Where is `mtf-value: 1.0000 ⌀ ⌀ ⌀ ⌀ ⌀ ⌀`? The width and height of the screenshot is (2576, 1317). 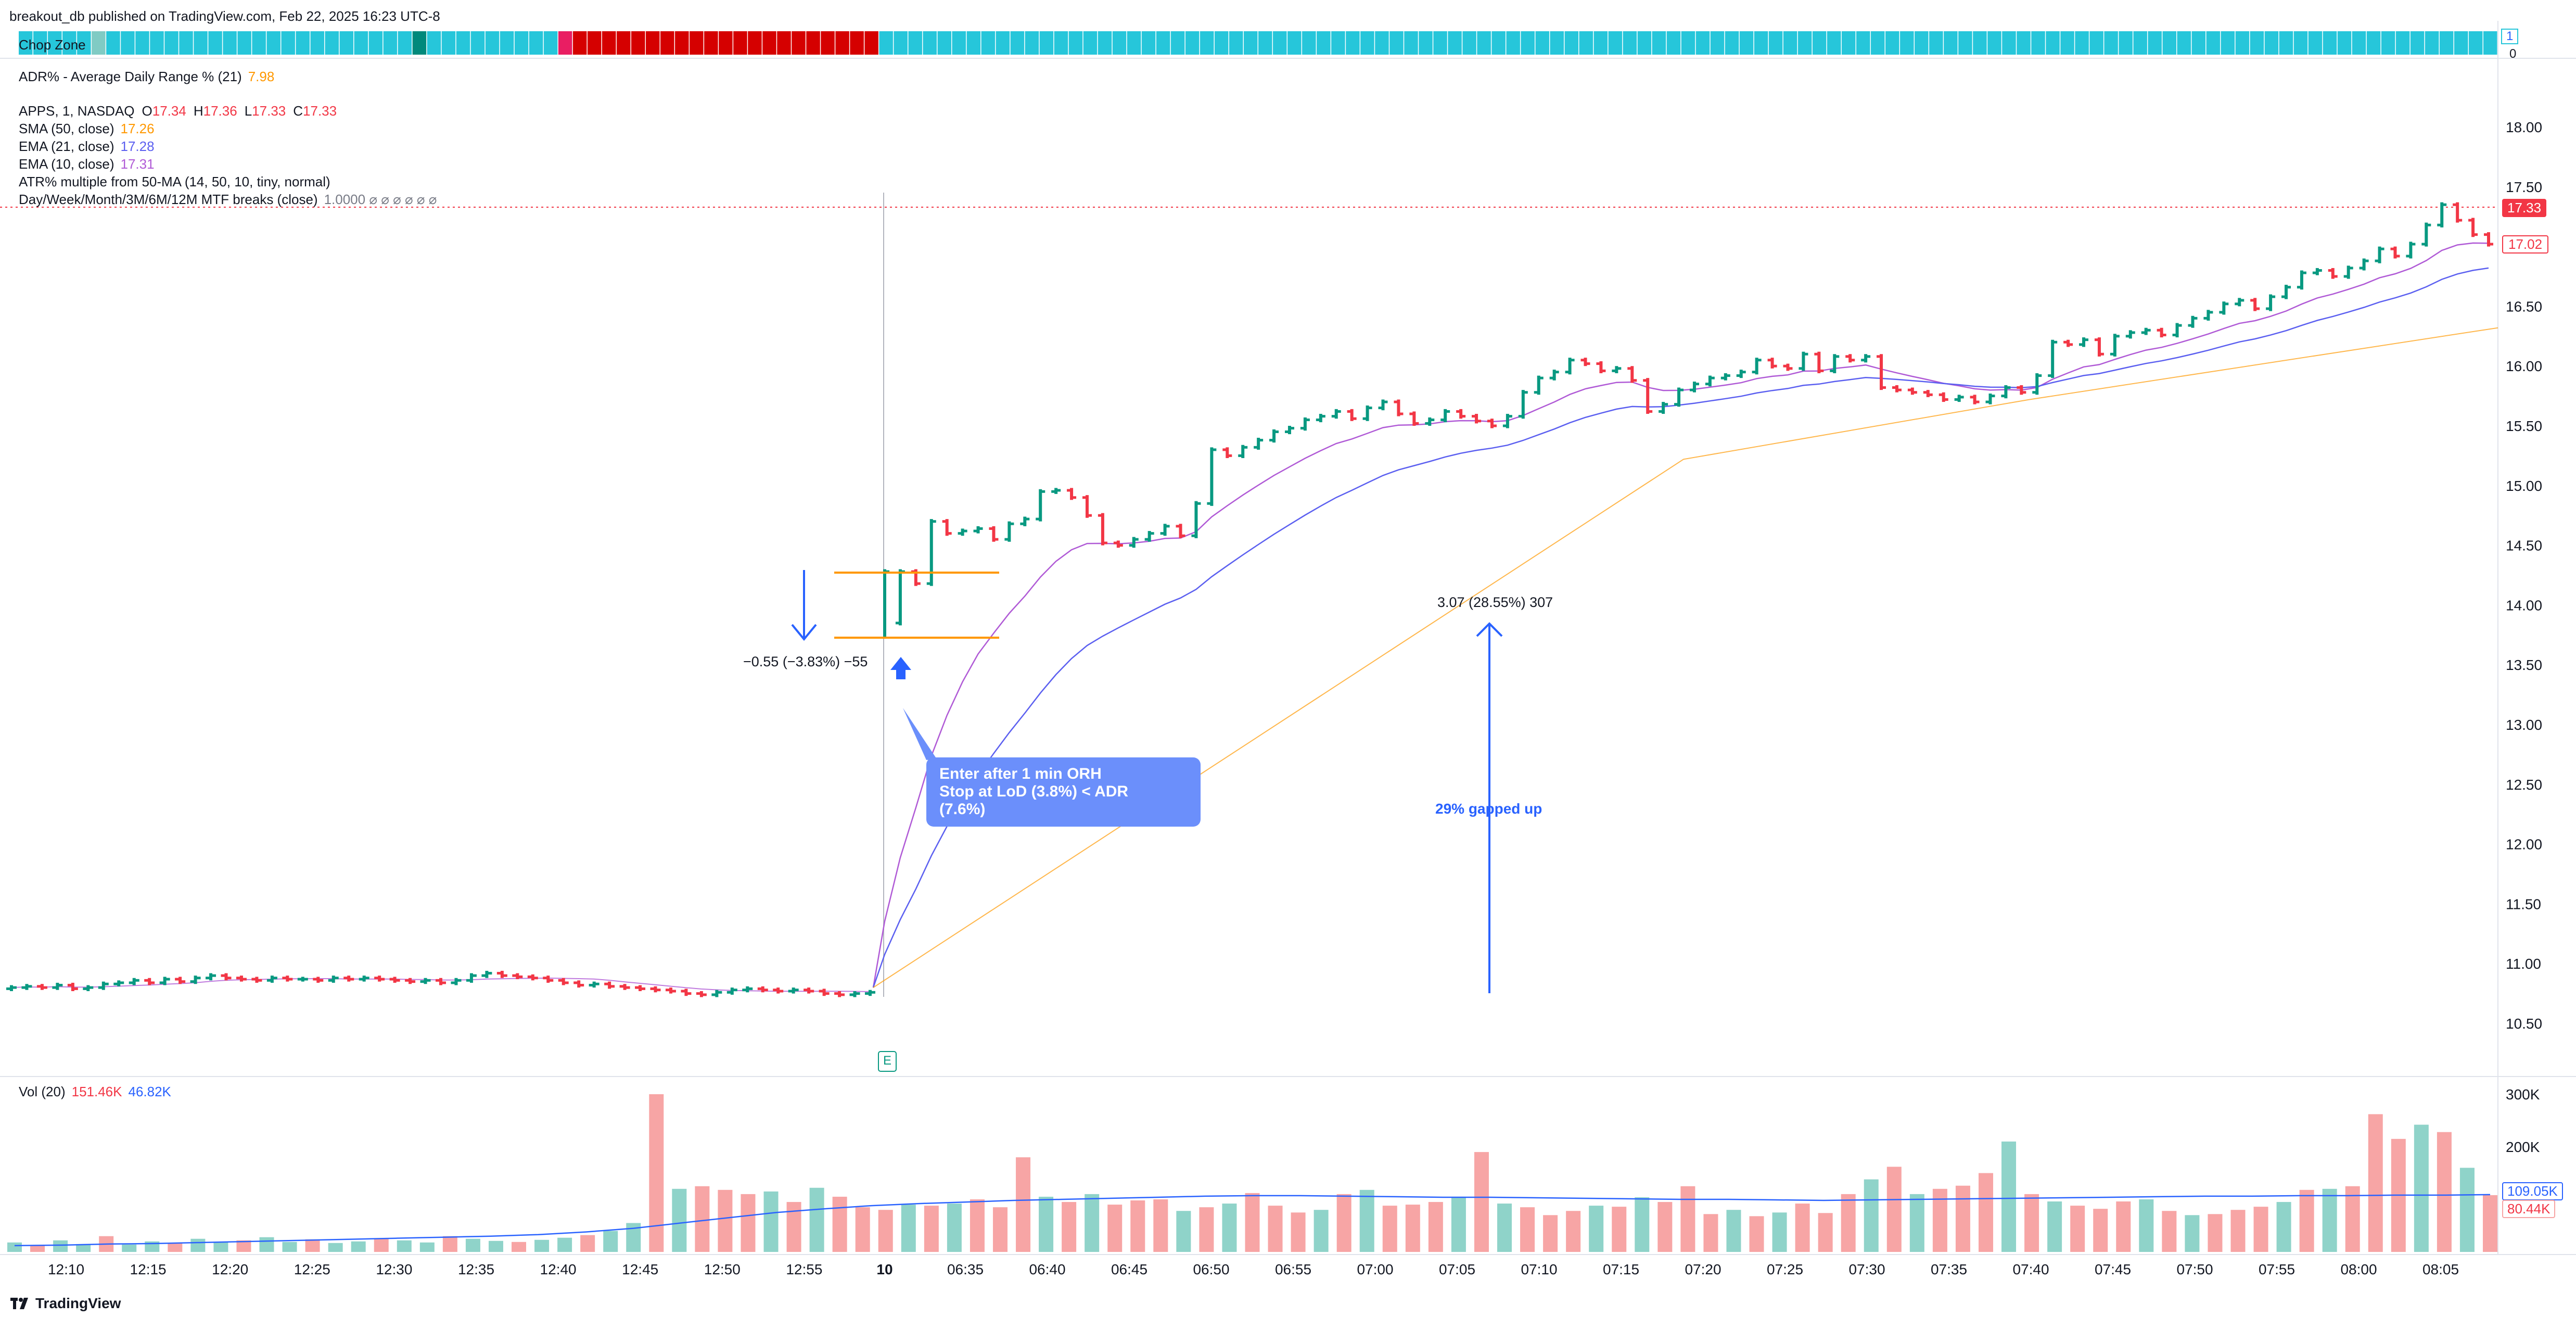
mtf-value: 1.0000 ⌀ ⌀ ⌀ ⌀ ⌀ ⌀ is located at coordinates (380, 199).